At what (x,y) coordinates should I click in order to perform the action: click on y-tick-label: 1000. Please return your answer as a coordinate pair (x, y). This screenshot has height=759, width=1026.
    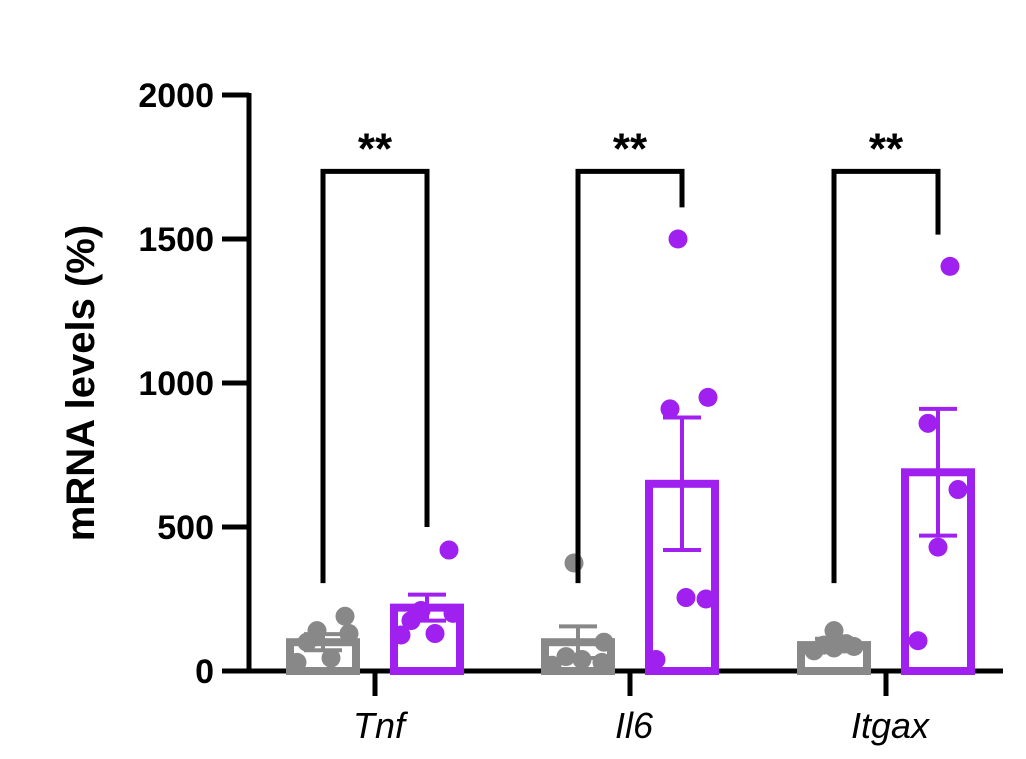
    Looking at the image, I should click on (176, 384).